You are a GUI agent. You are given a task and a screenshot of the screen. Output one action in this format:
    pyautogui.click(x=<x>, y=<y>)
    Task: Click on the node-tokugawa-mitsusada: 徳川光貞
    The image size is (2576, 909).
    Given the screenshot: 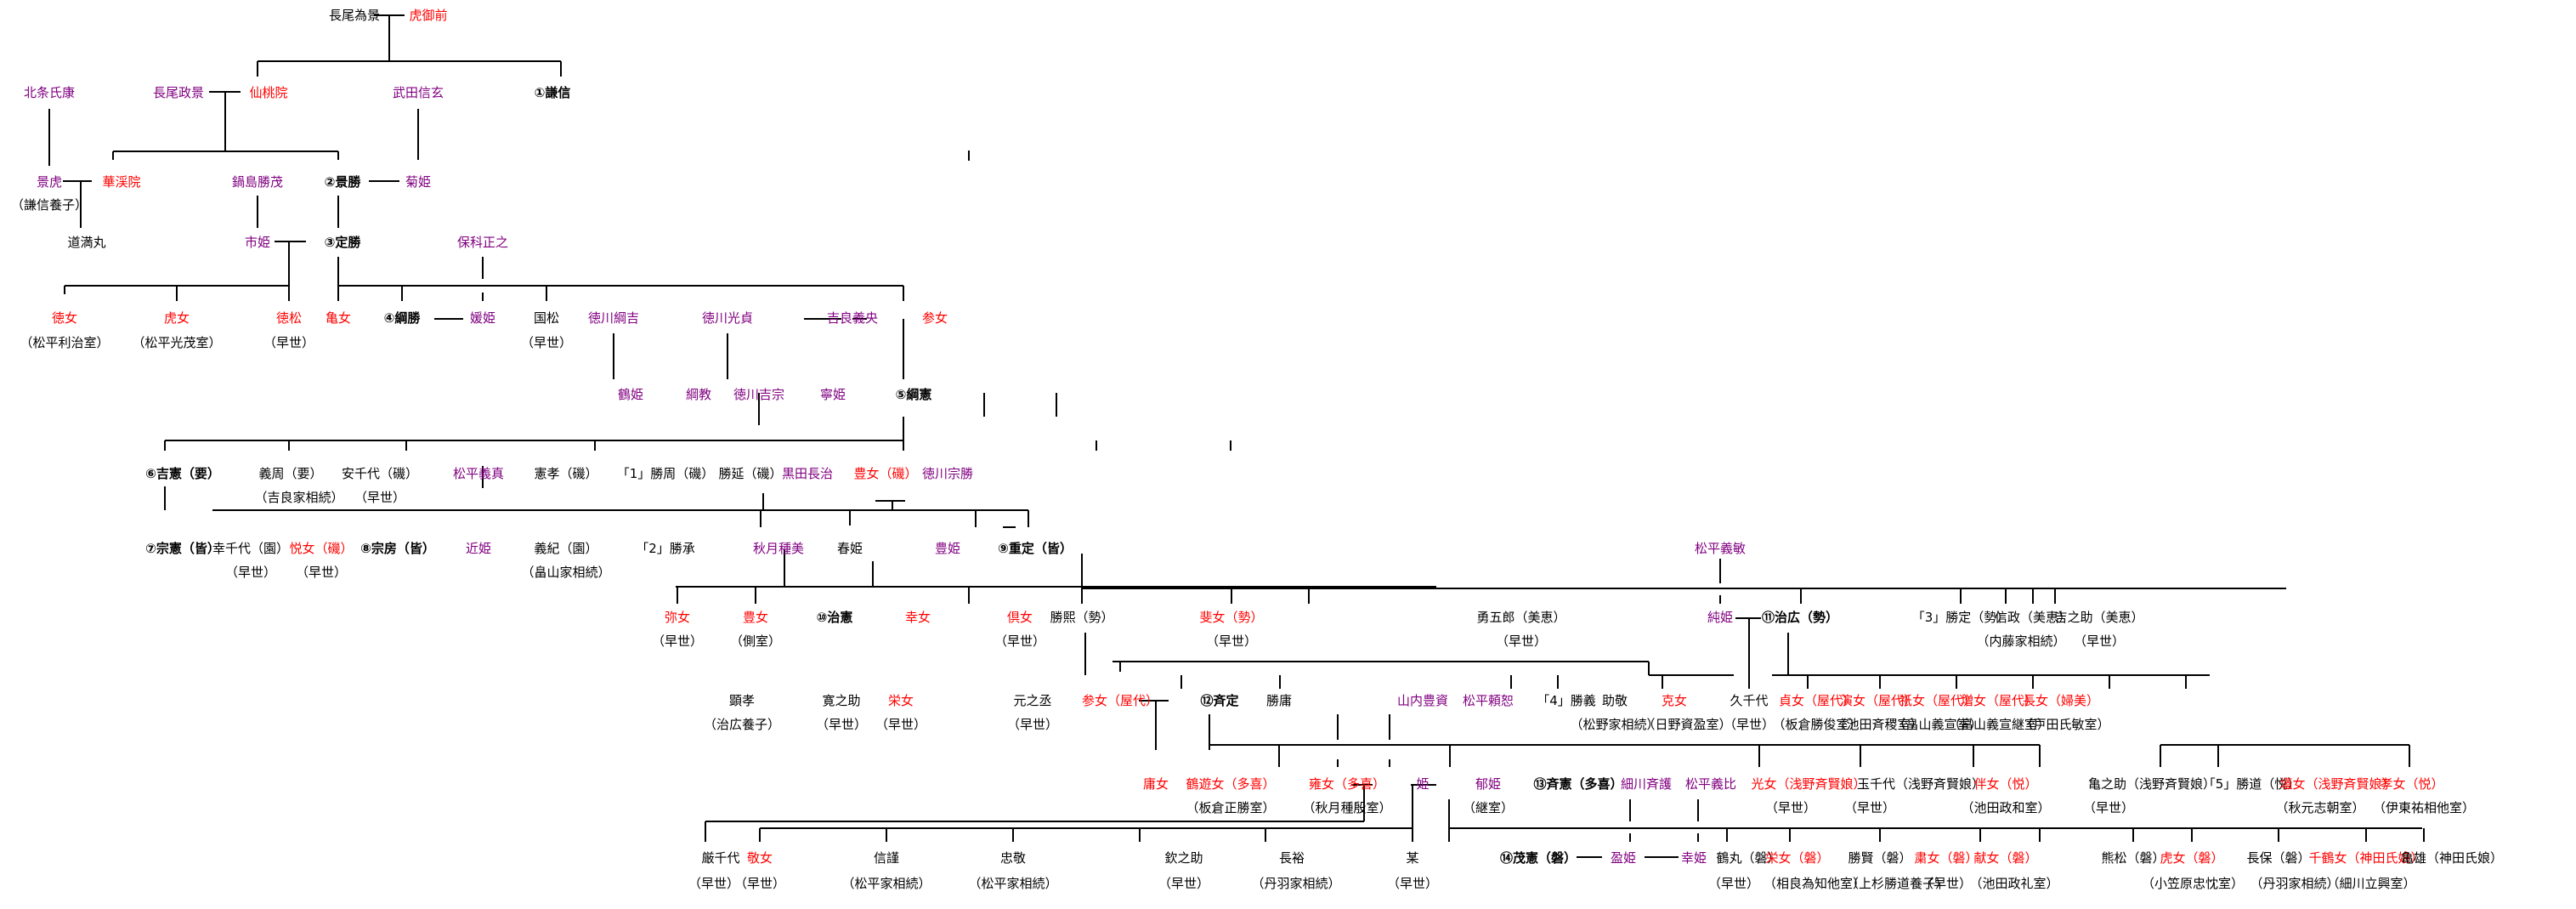 What is the action you would take?
    pyautogui.click(x=727, y=318)
    